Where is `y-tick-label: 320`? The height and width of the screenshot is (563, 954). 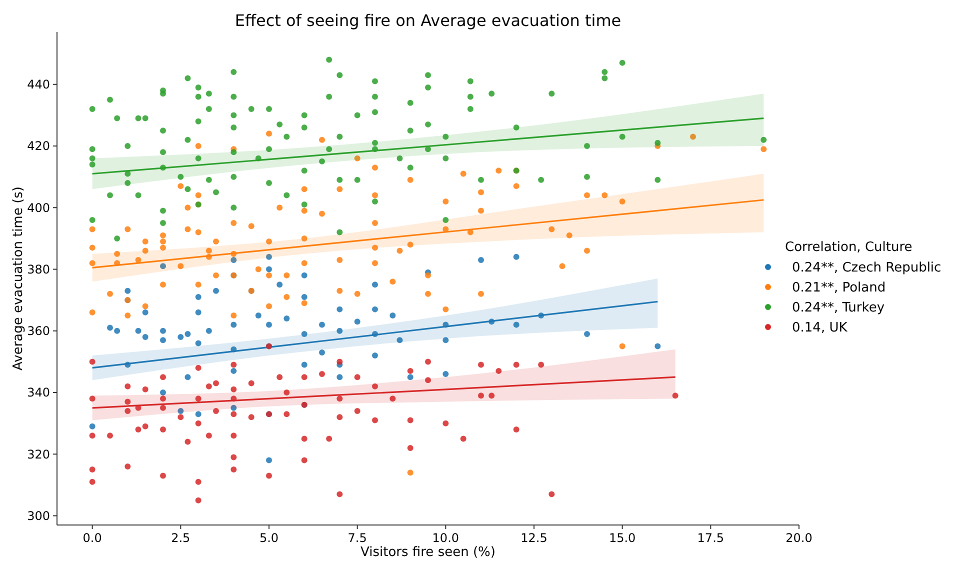 y-tick-label: 320 is located at coordinates (38, 454).